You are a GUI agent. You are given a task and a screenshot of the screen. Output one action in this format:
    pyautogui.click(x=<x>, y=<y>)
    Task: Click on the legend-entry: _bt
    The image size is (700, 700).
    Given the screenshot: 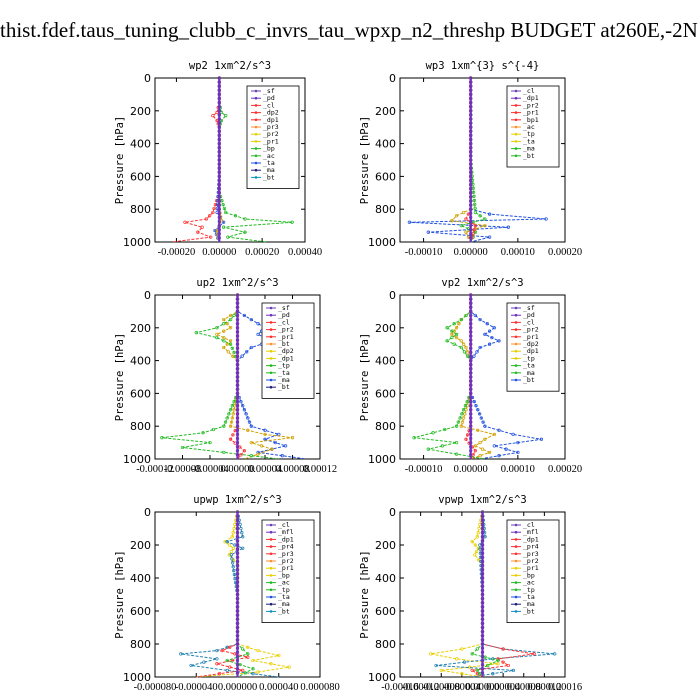 What is the action you would take?
    pyautogui.click(x=269, y=177)
    